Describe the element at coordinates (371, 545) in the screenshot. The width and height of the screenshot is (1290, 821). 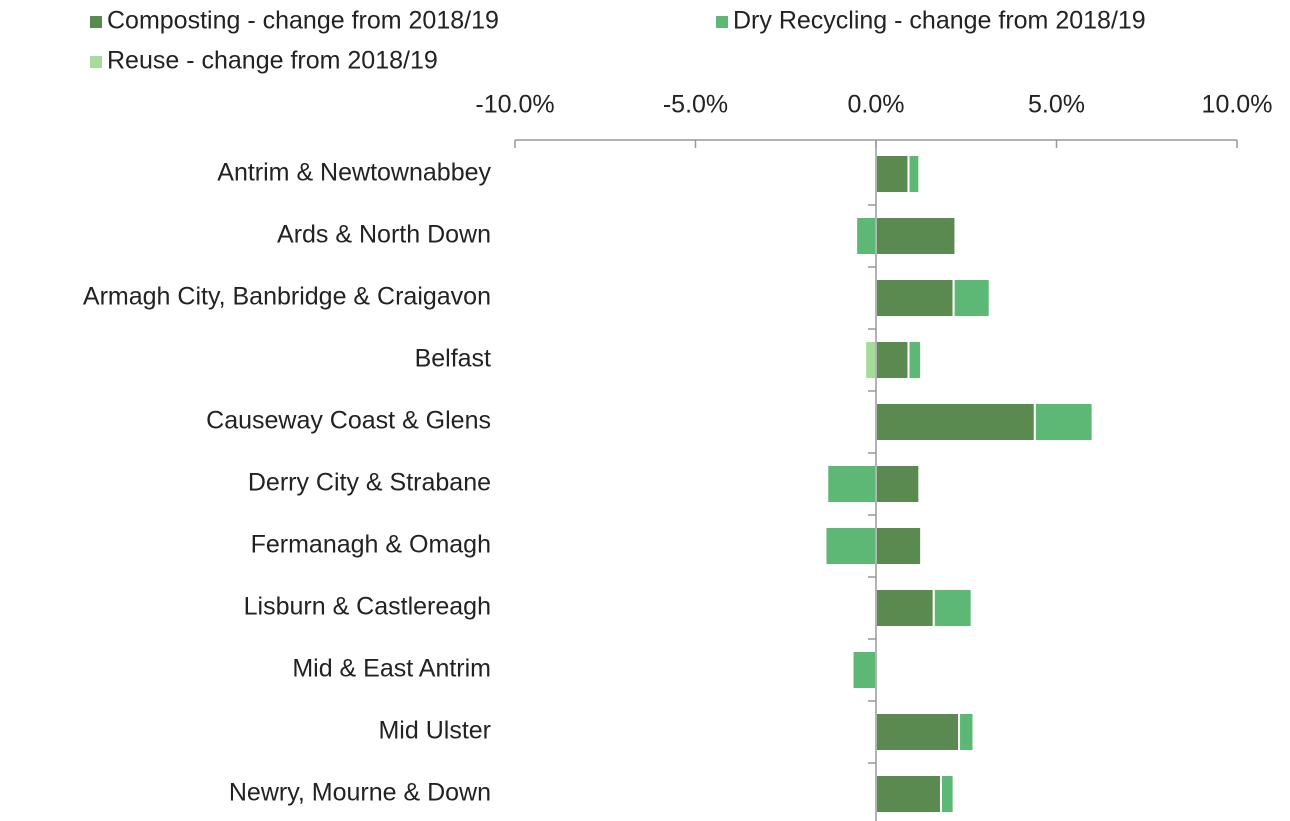
I see `y-tick-label: Fermanagh & Omagh` at that location.